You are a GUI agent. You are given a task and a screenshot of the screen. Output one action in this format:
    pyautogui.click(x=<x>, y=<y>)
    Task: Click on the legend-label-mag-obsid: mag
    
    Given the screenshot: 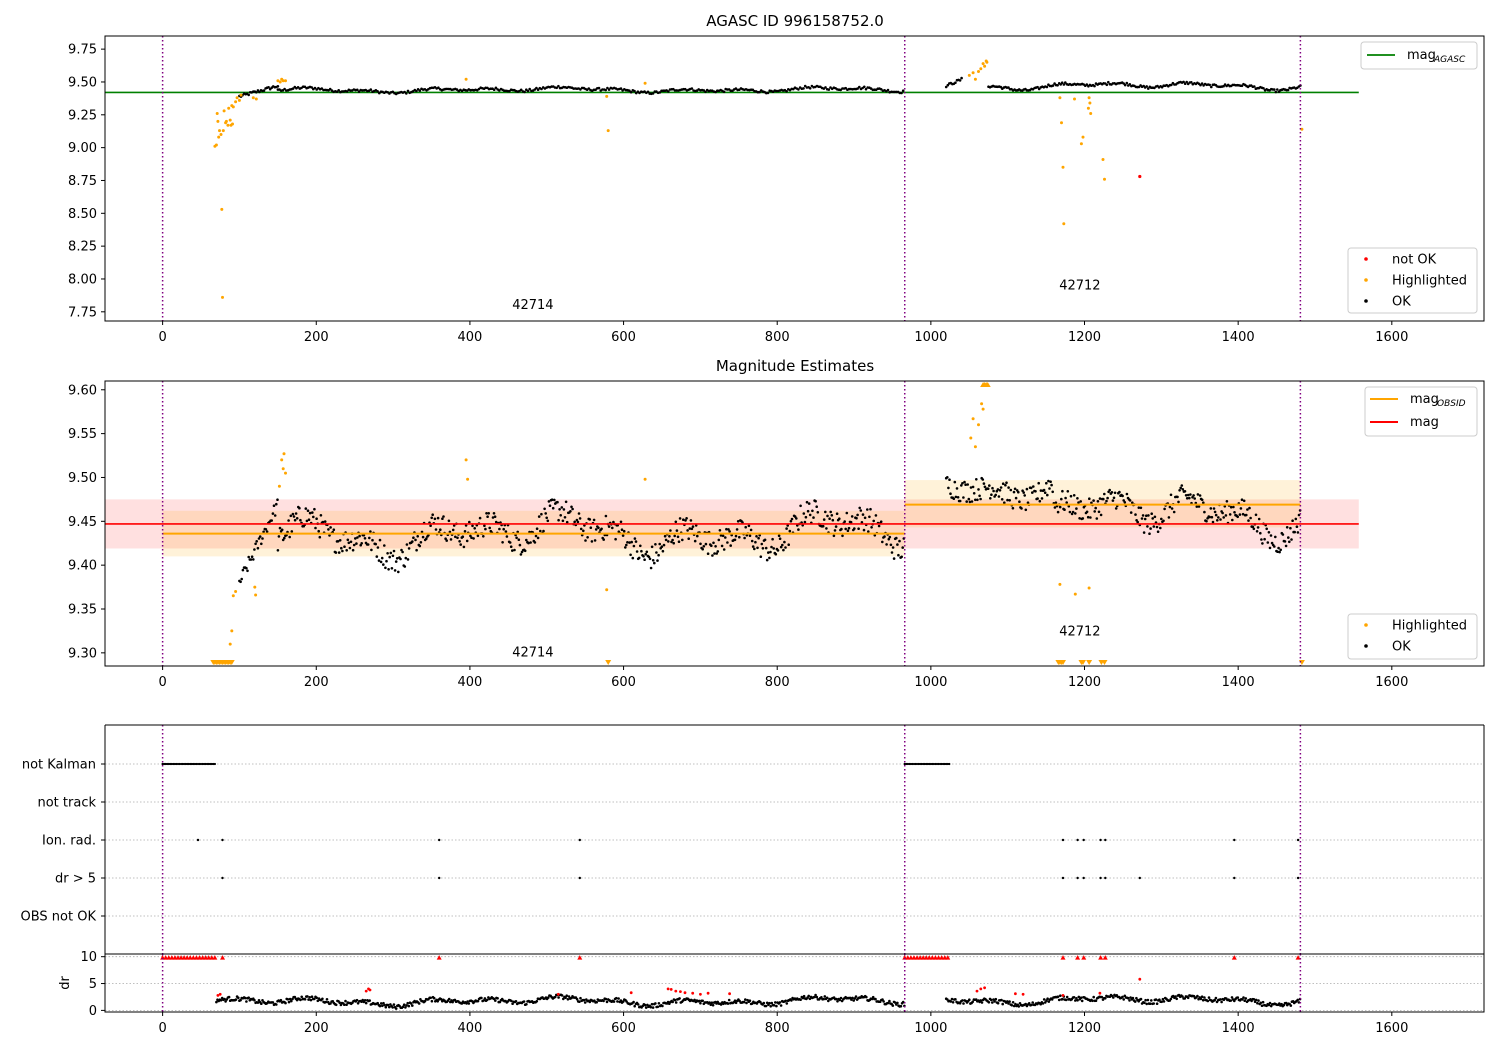 What is the action you would take?
    pyautogui.click(x=1424, y=399)
    